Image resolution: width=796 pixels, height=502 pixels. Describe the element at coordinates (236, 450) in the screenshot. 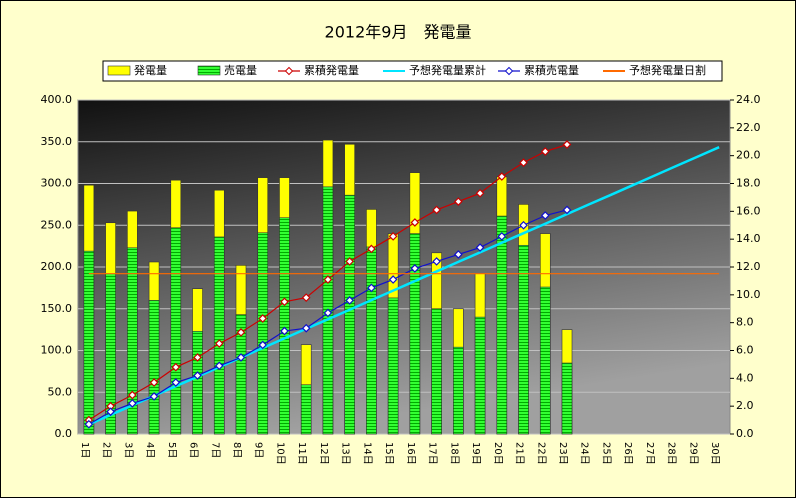

I see `x-tick-label: 8日` at that location.